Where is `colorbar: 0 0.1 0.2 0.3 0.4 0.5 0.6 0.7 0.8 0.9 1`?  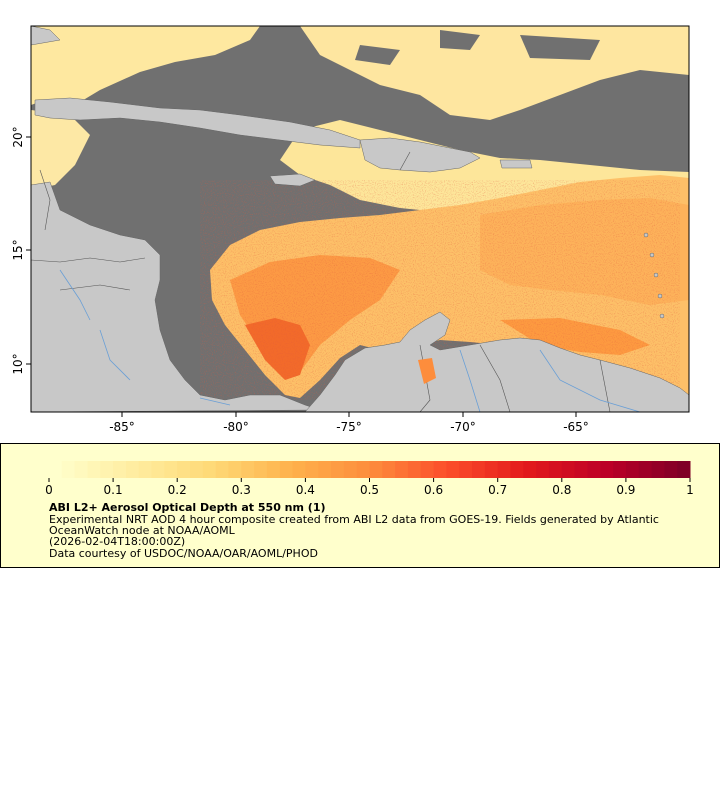
colorbar: 0 0.1 0.2 0.3 0.4 0.5 0.6 0.7 0.8 0.9 1 is located at coordinates (369, 479).